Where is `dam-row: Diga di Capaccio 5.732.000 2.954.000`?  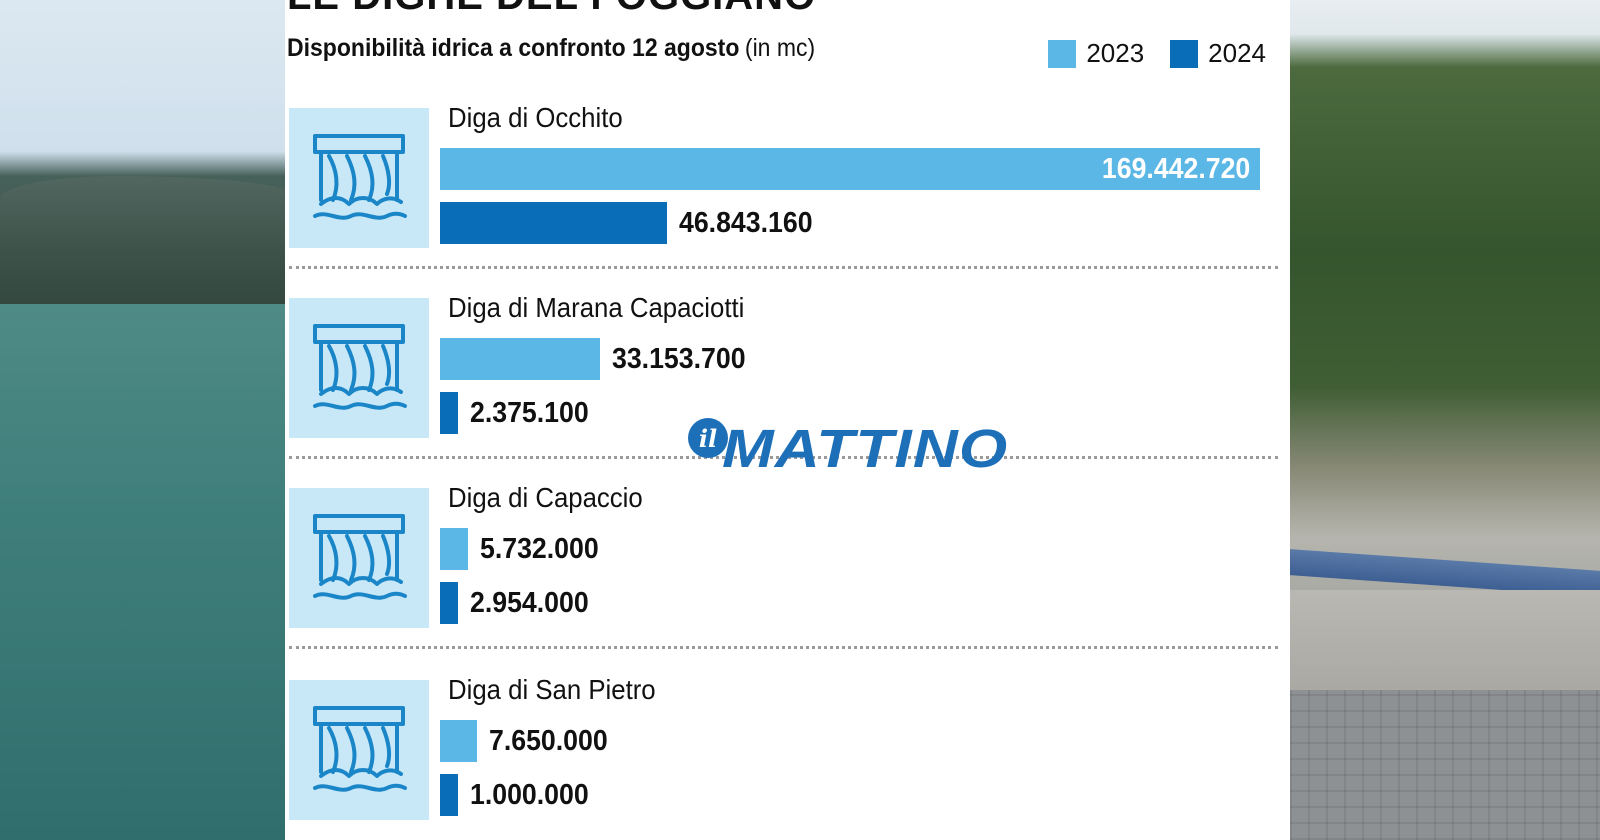
dam-row: Diga di Capaccio 5.732.000 2.954.000 is located at coordinates (787, 581).